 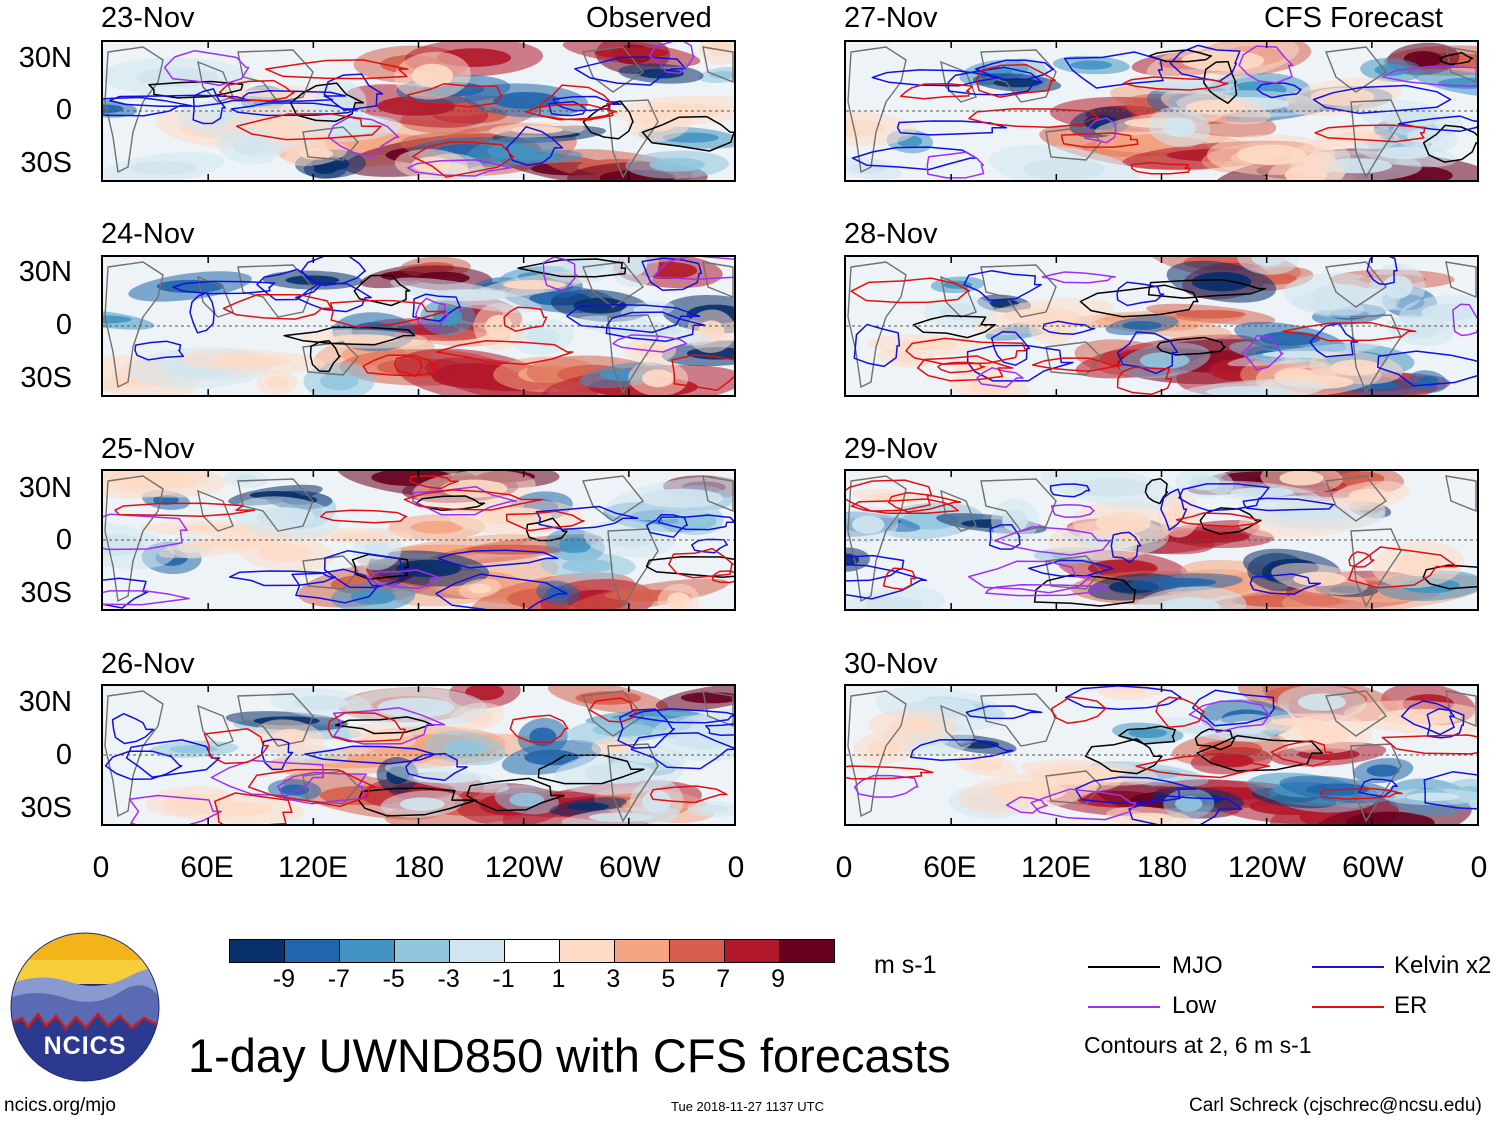 I want to click on site-link: ncics.org/mjo, so click(x=60, y=1105).